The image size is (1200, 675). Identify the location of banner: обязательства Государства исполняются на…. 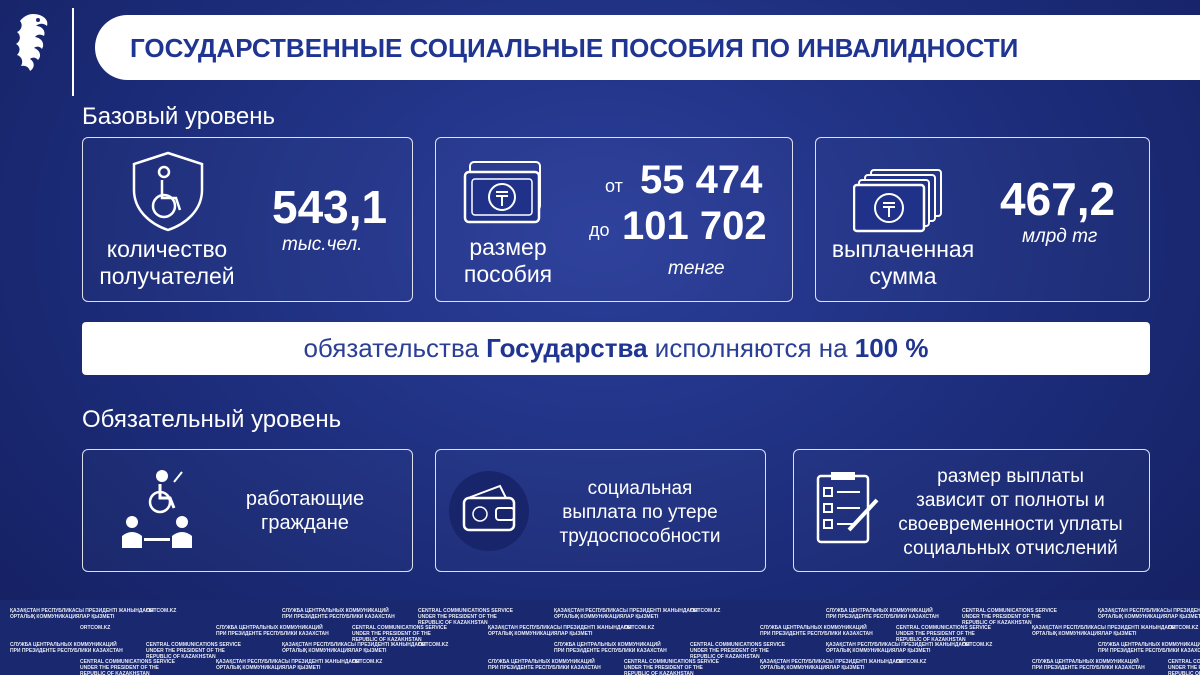
(616, 348).